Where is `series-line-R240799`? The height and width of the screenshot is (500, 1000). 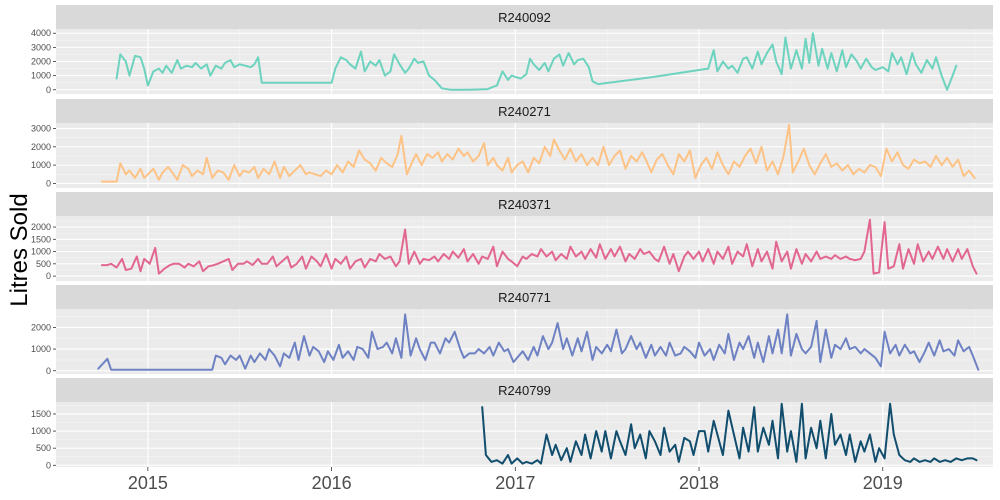 series-line-R240799 is located at coordinates (729, 433).